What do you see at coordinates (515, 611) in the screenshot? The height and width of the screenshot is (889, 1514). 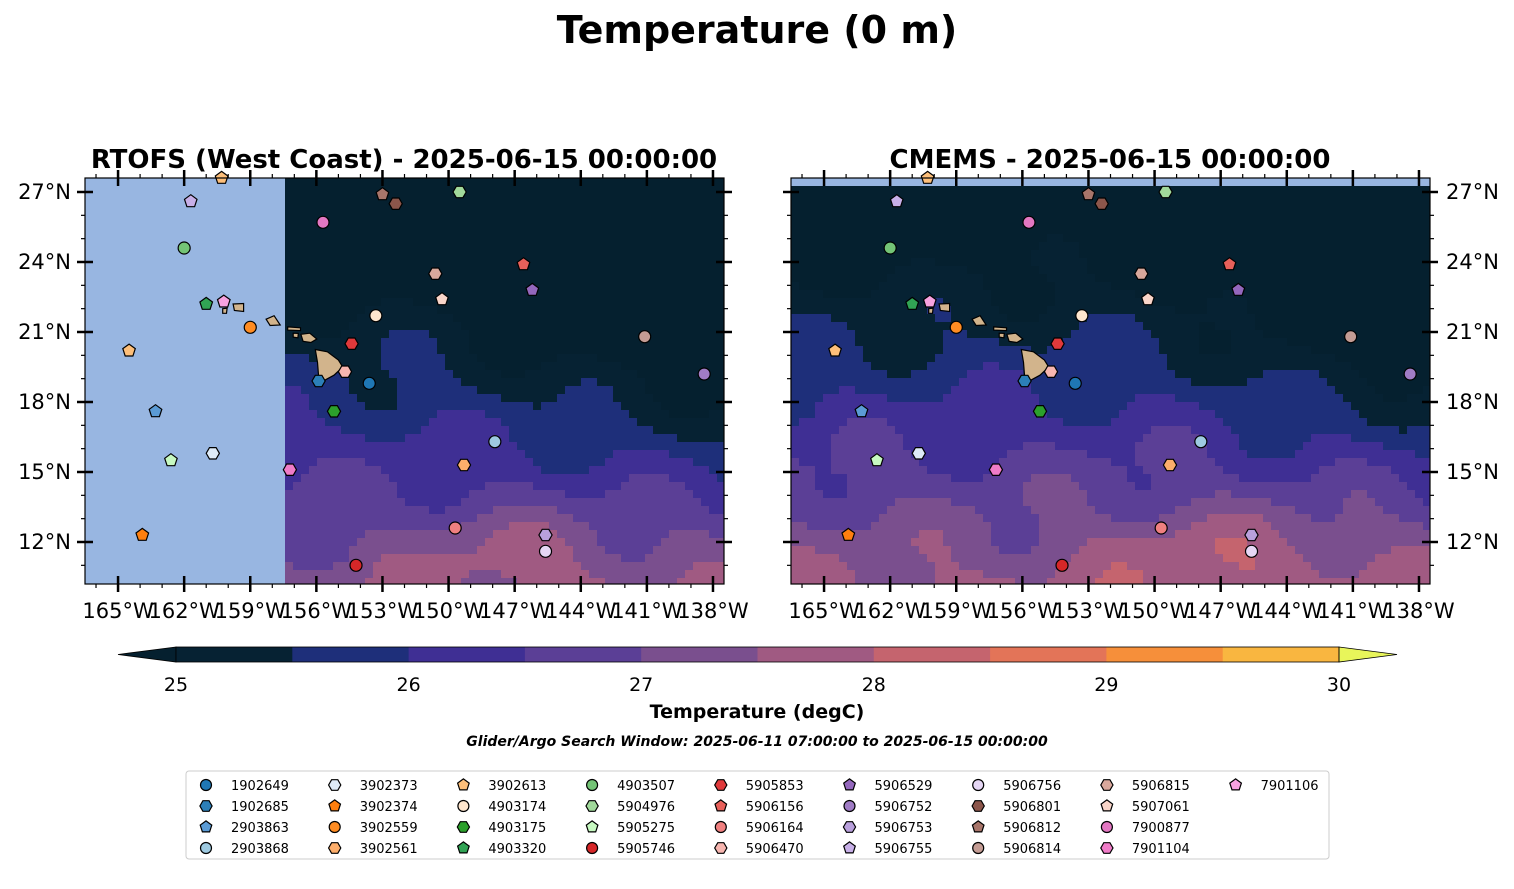 I see `x-tick-label: 147°W` at bounding box center [515, 611].